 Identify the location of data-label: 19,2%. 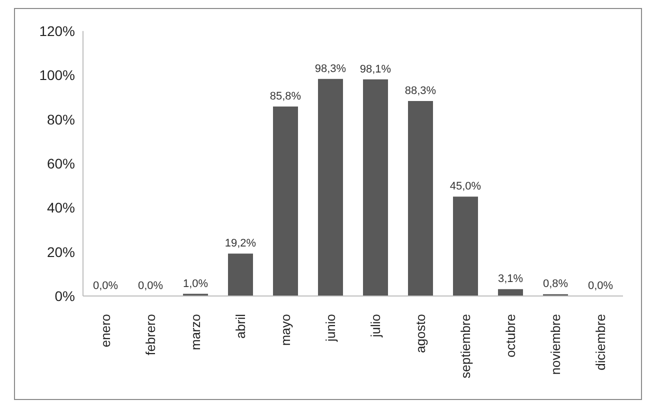
(240, 244).